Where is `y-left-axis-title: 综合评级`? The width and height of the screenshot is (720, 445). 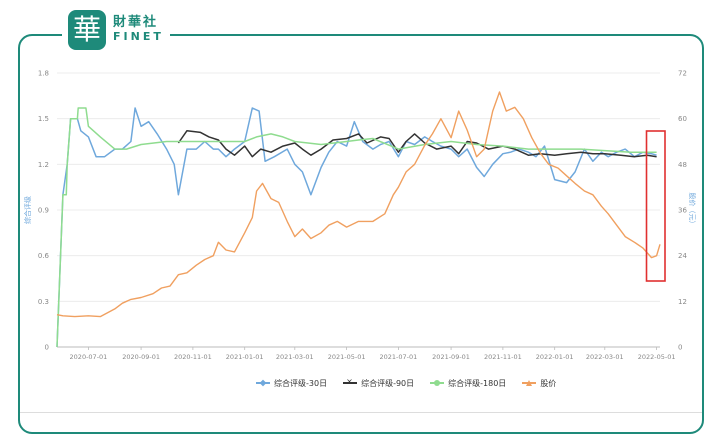 y-left-axis-title: 综合评级 is located at coordinates (27, 210).